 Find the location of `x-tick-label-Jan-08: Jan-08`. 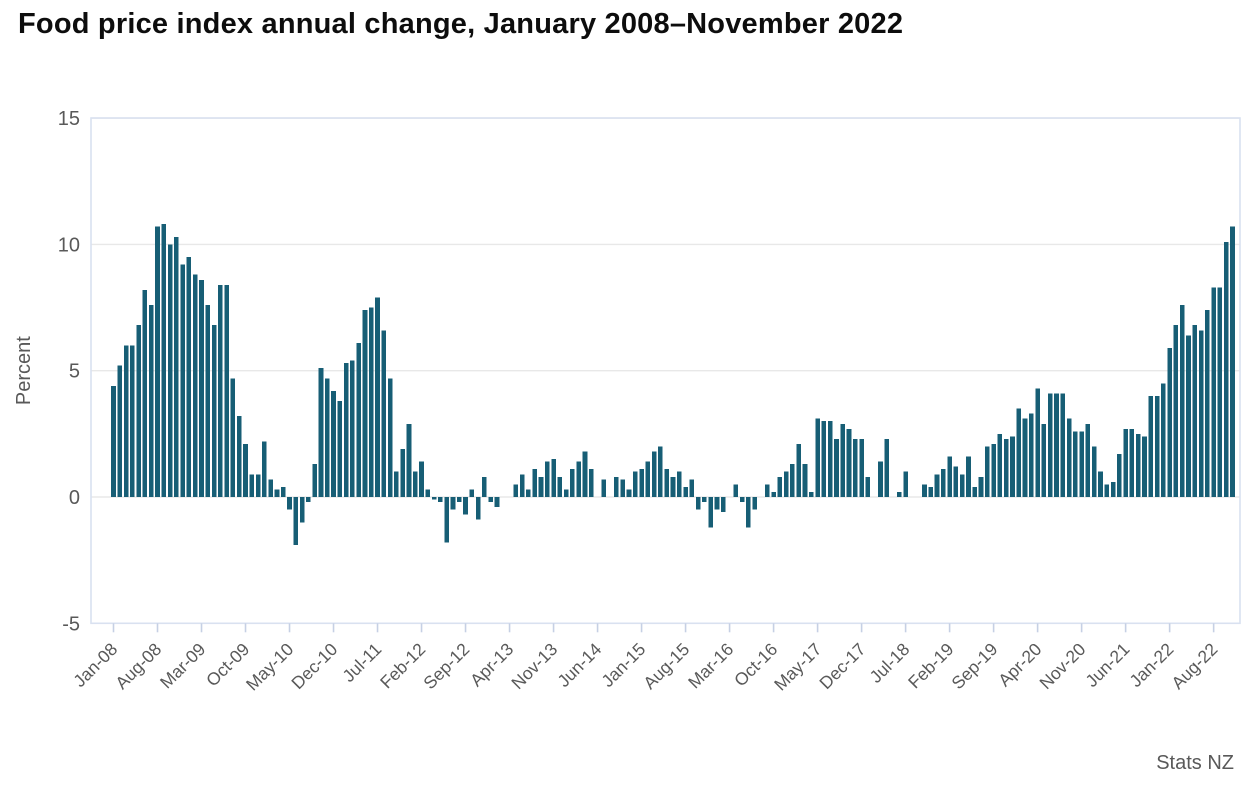

x-tick-label-Jan-08: Jan-08 is located at coordinates (95, 665).